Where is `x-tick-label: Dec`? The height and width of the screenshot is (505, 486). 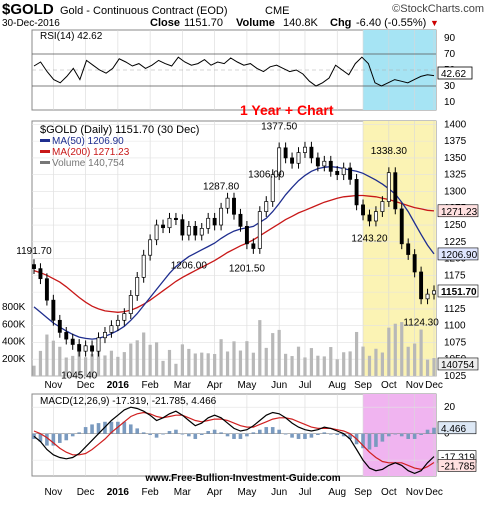
x-tick-label: Dec is located at coordinates (434, 492).